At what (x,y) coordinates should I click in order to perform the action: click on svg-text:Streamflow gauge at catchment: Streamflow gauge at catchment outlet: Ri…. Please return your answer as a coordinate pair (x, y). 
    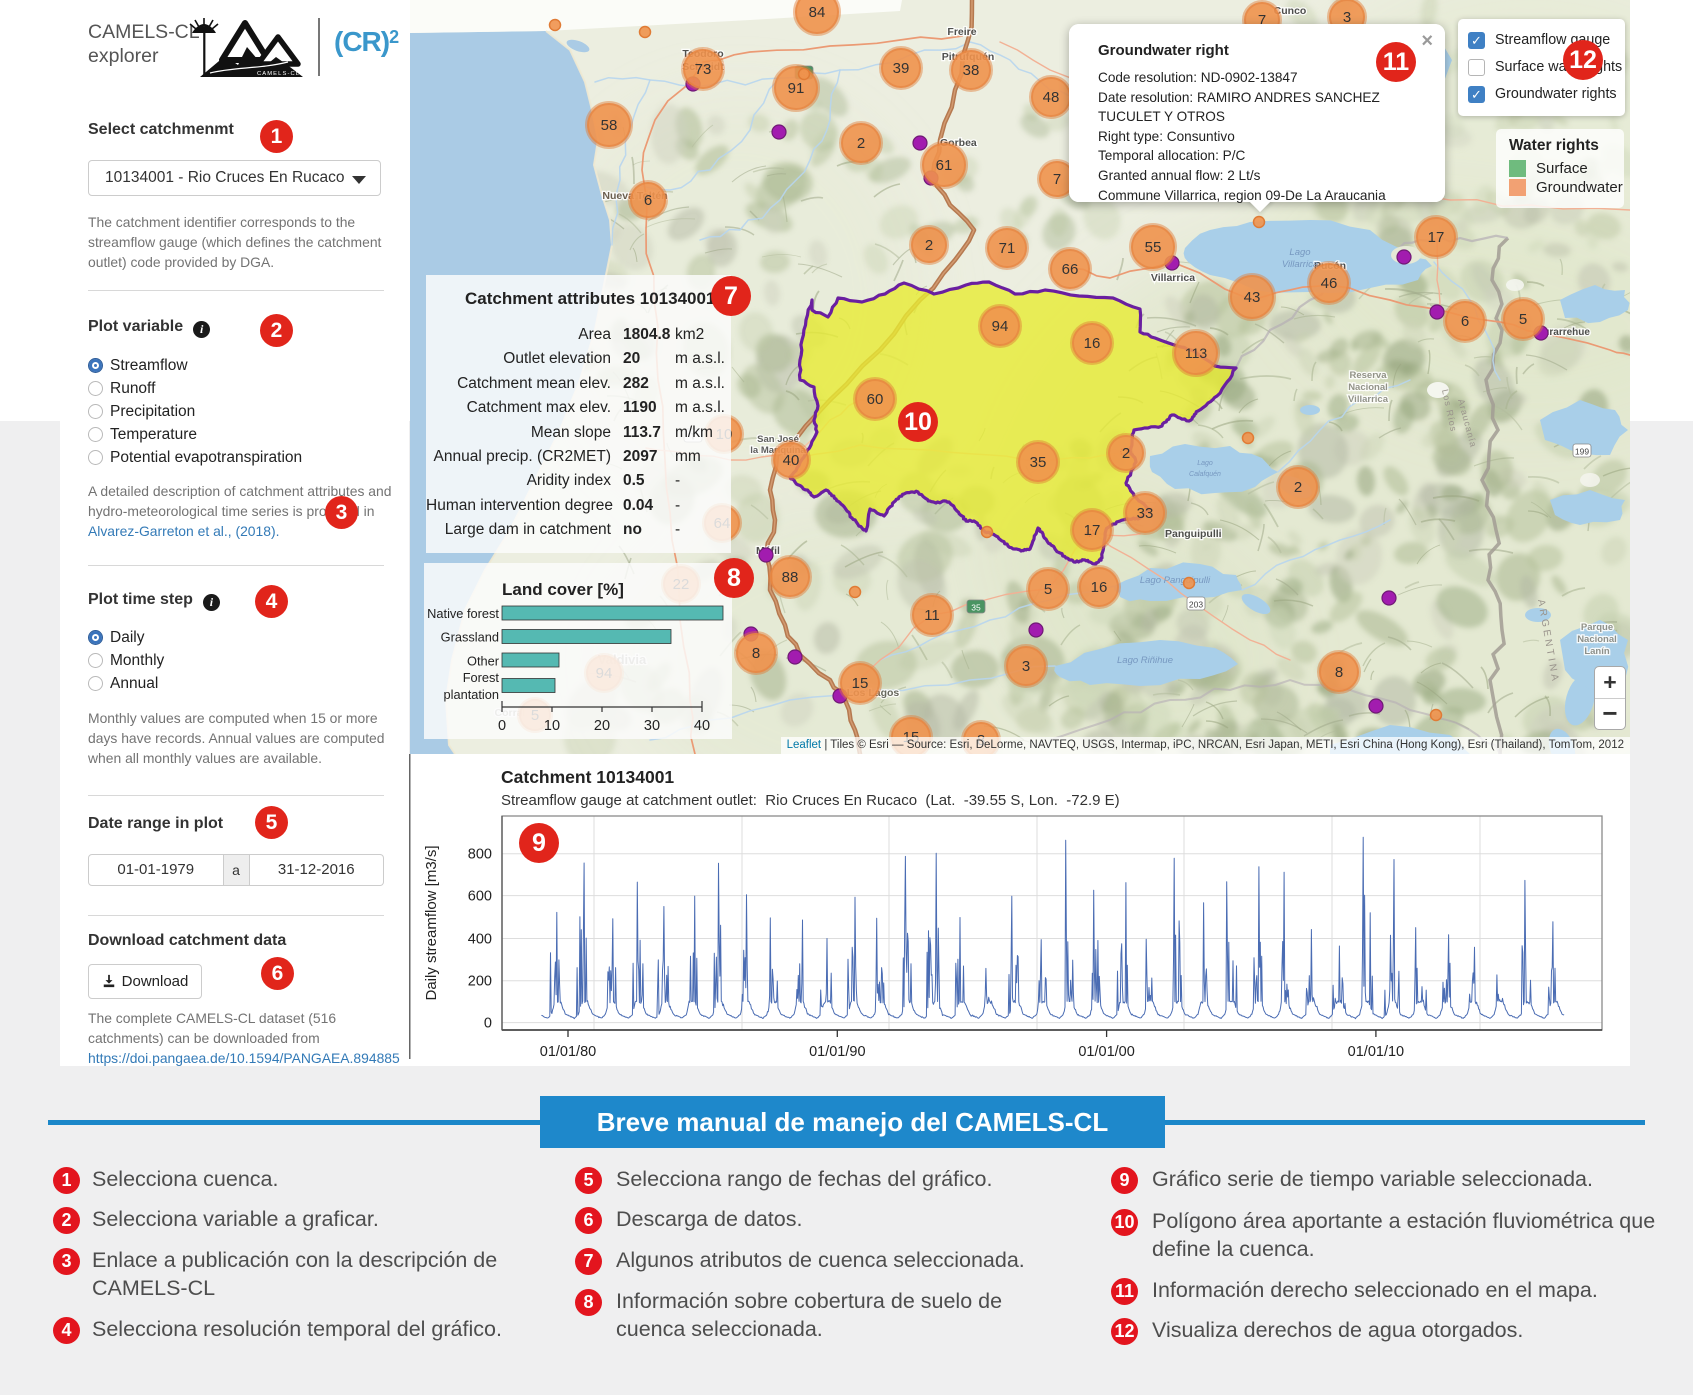
    Looking at the image, I should click on (810, 800).